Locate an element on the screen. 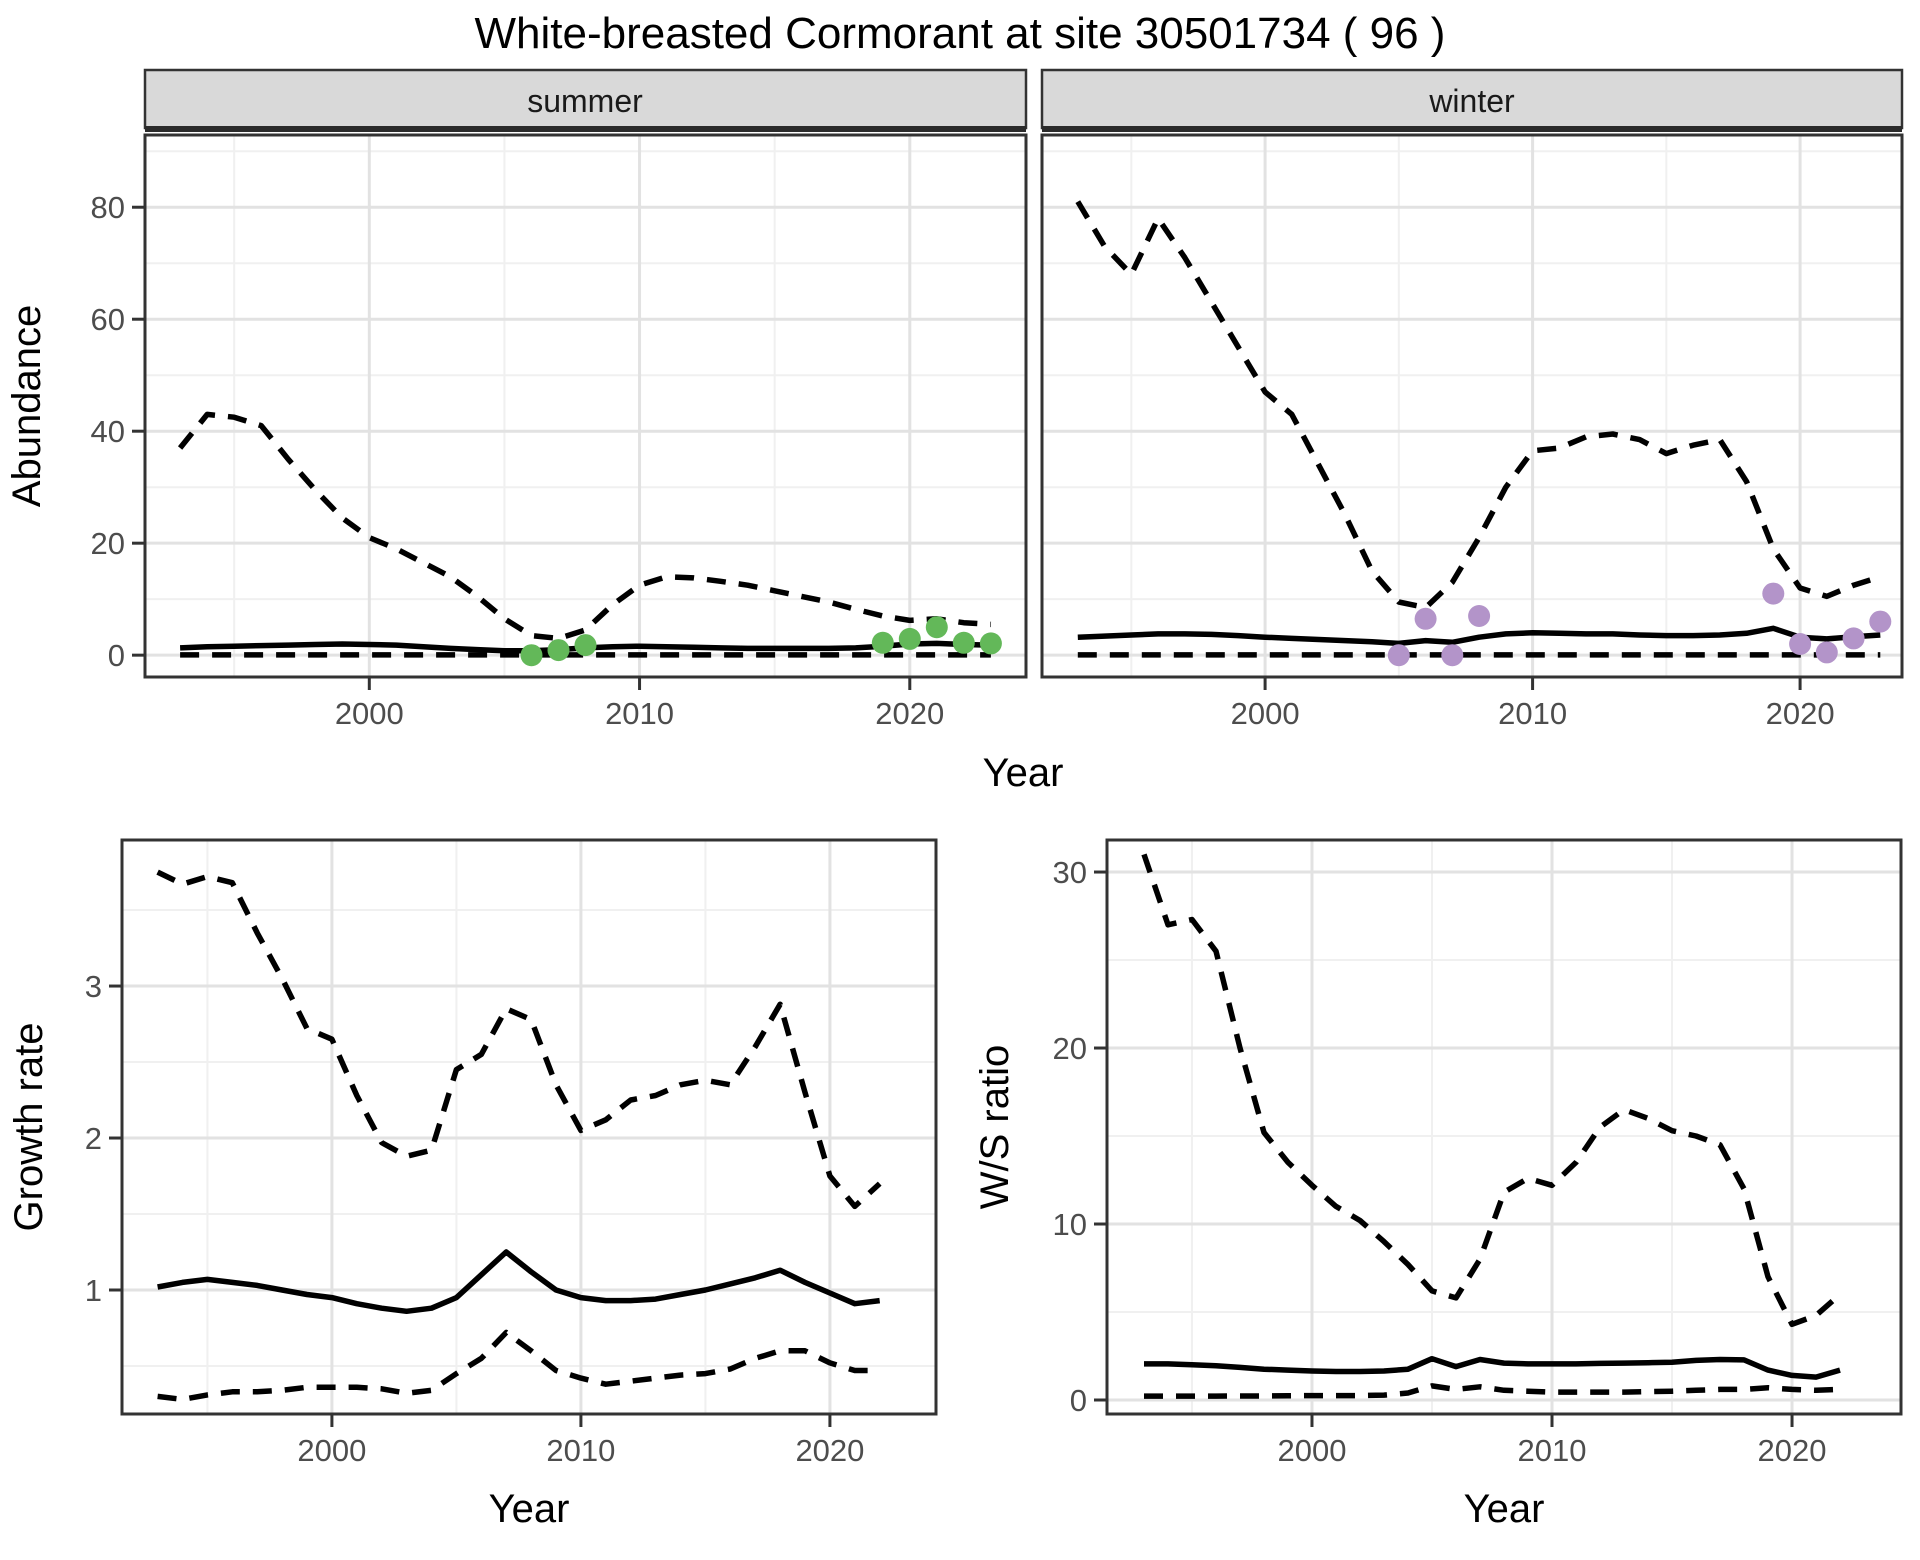  facet-strip-summer: summer is located at coordinates (585, 100).